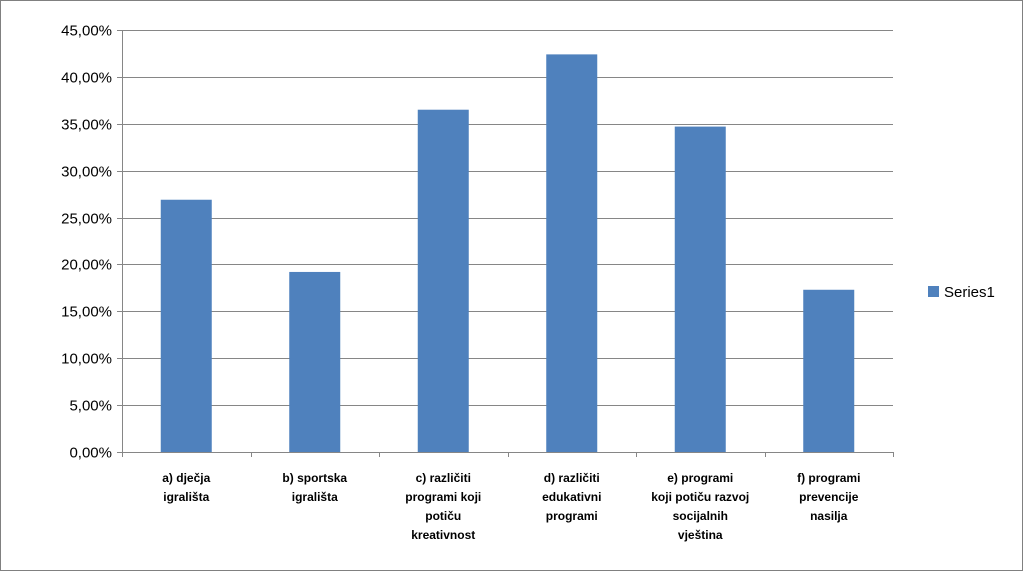 The height and width of the screenshot is (571, 1023). Describe the element at coordinates (86, 219) in the screenshot. I see `y-tick-label: 25,00%` at that location.